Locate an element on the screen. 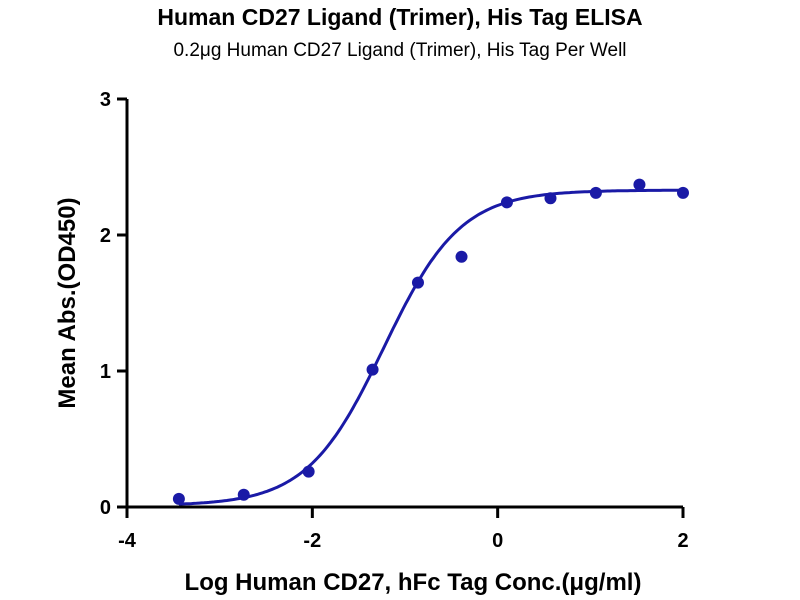 The width and height of the screenshot is (800, 600). x-tick-label: 2 is located at coordinates (682, 541).